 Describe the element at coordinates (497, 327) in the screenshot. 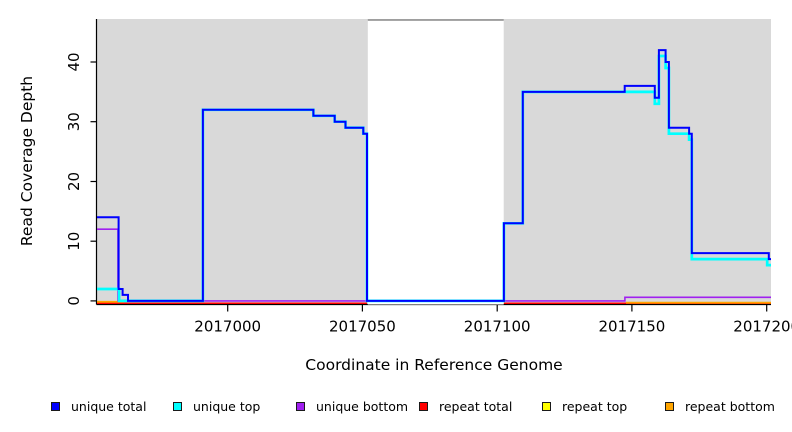

I see `x-tick-label: 2017100` at that location.